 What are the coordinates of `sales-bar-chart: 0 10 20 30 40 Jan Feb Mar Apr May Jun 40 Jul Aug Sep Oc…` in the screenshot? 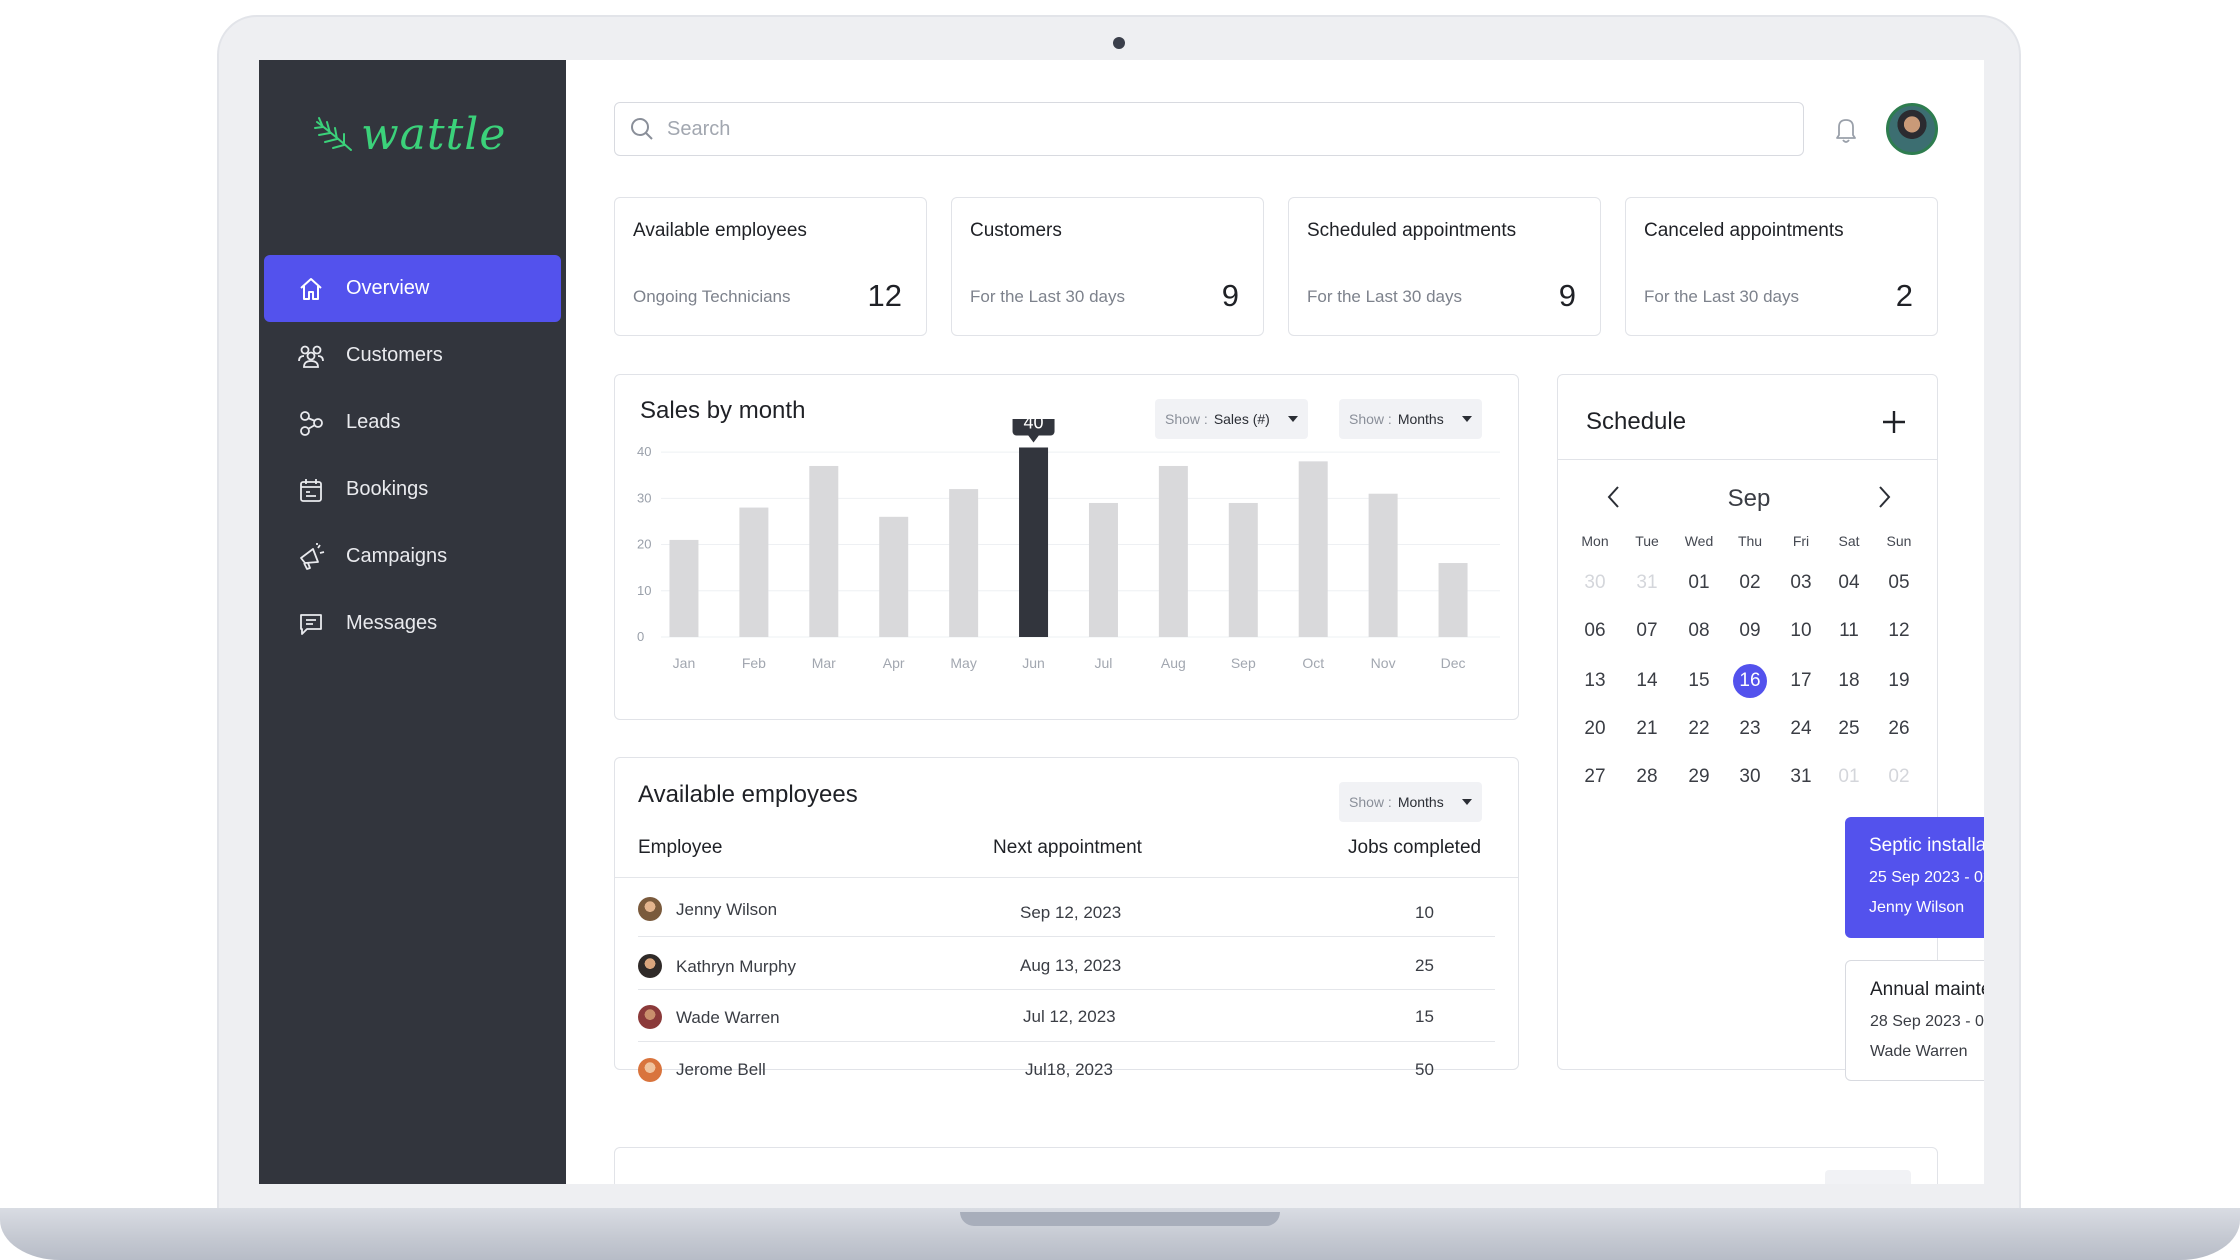 It's located at (1068, 545).